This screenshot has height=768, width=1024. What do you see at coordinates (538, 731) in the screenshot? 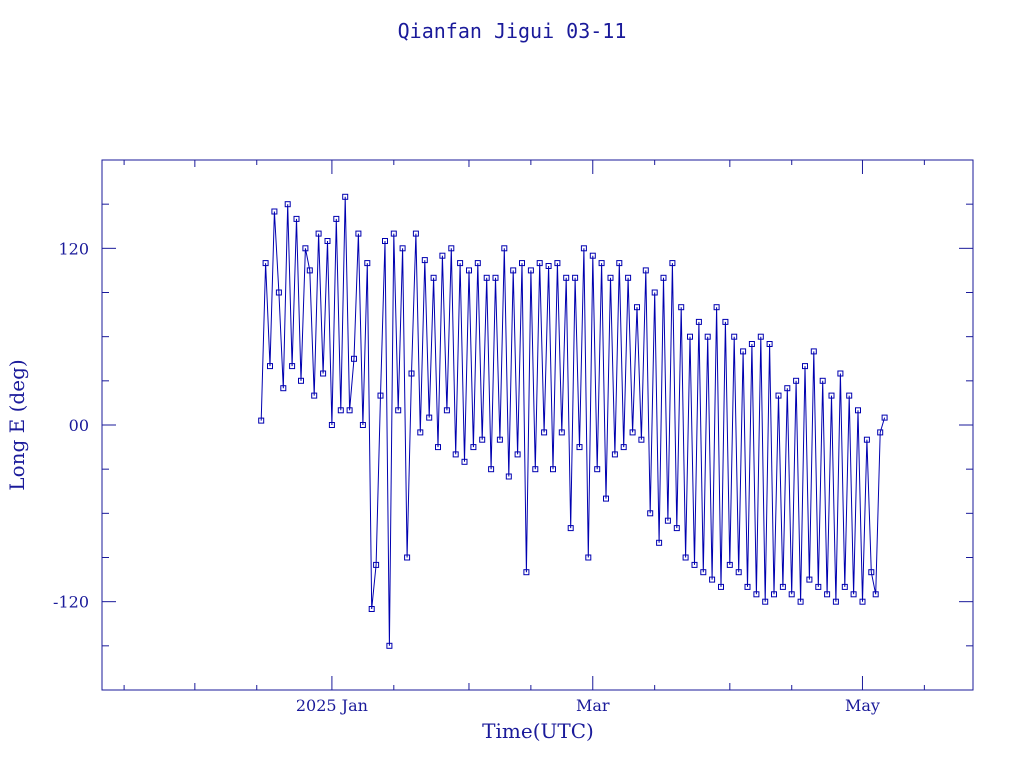
I see `x-axis-label: Time(UTC)` at bounding box center [538, 731].